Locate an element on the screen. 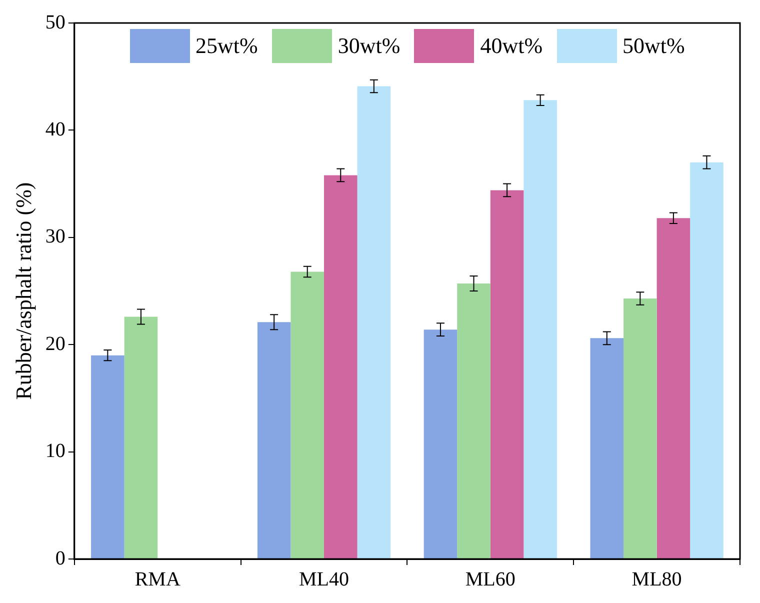  legend-label: 25wt% is located at coordinates (227, 46).